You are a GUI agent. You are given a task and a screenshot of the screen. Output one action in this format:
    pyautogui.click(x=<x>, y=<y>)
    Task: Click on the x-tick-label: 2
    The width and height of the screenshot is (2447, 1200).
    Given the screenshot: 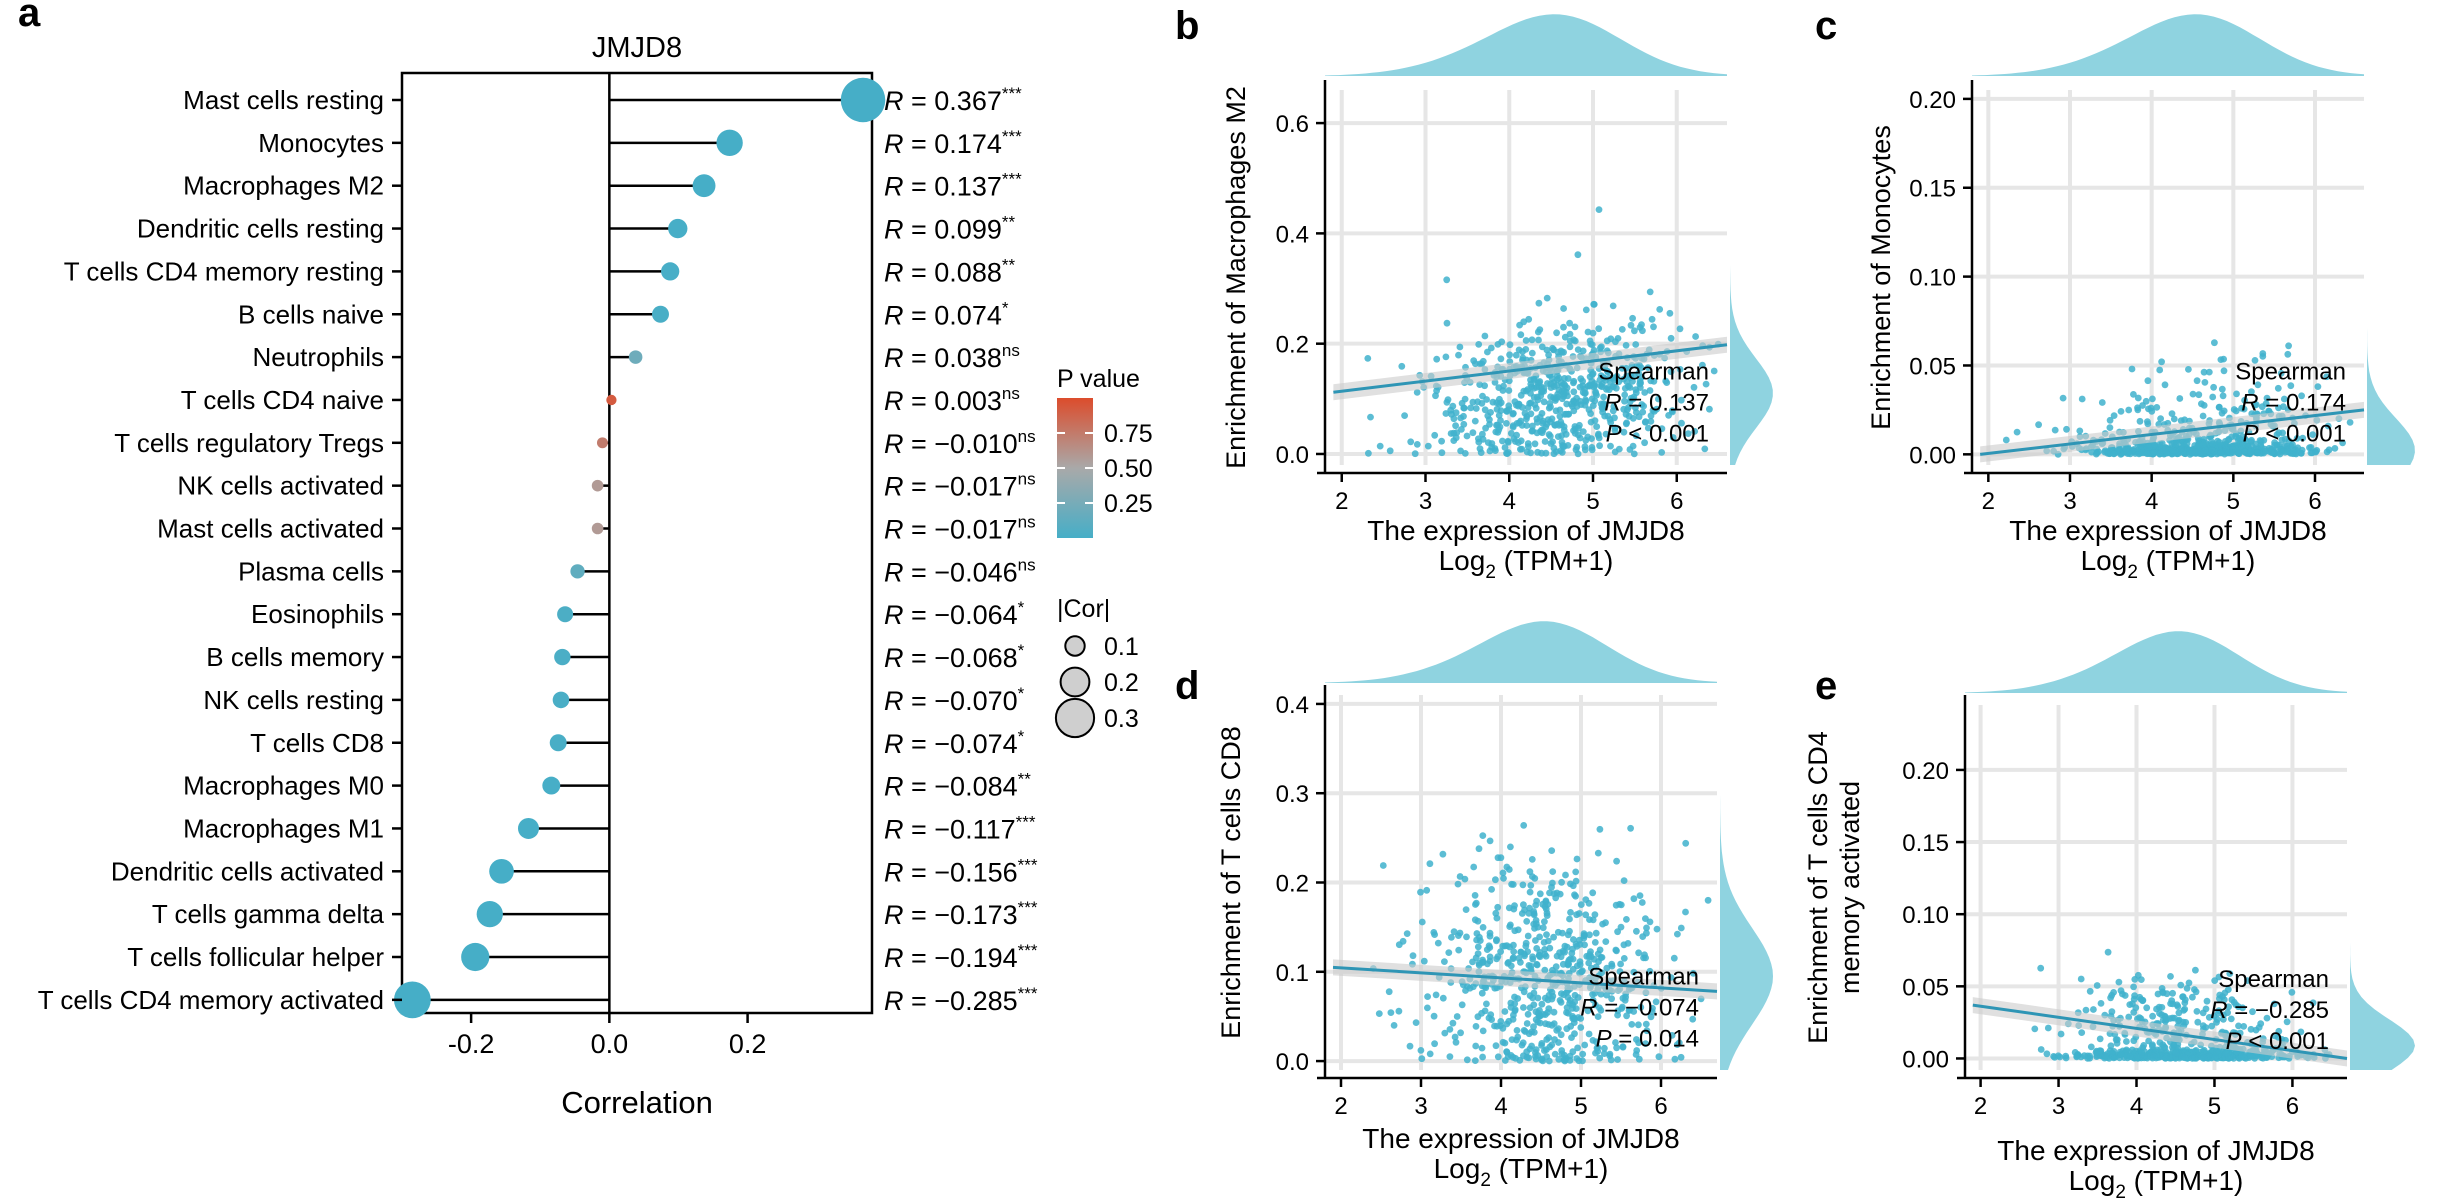 What is the action you would take?
    pyautogui.click(x=1341, y=501)
    